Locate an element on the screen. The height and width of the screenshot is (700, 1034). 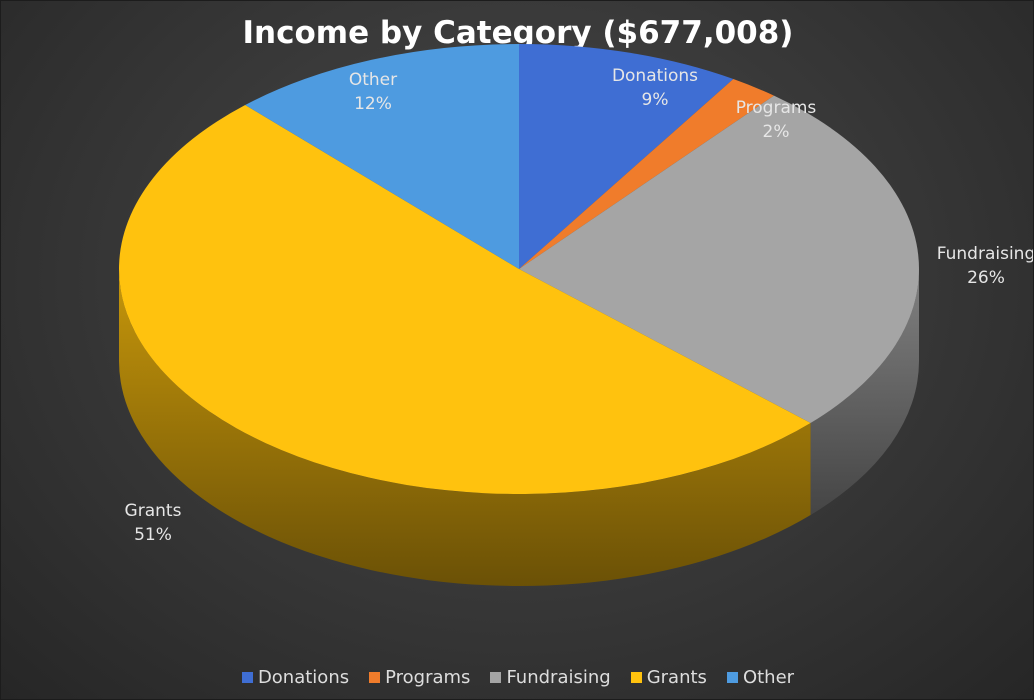
data-label-name-donations: Donations is located at coordinates (655, 76).